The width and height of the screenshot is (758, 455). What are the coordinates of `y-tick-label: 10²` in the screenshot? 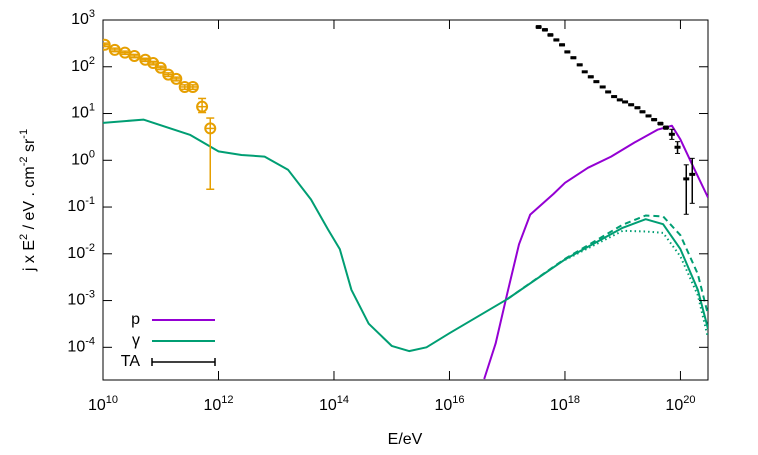 It's located at (83, 65).